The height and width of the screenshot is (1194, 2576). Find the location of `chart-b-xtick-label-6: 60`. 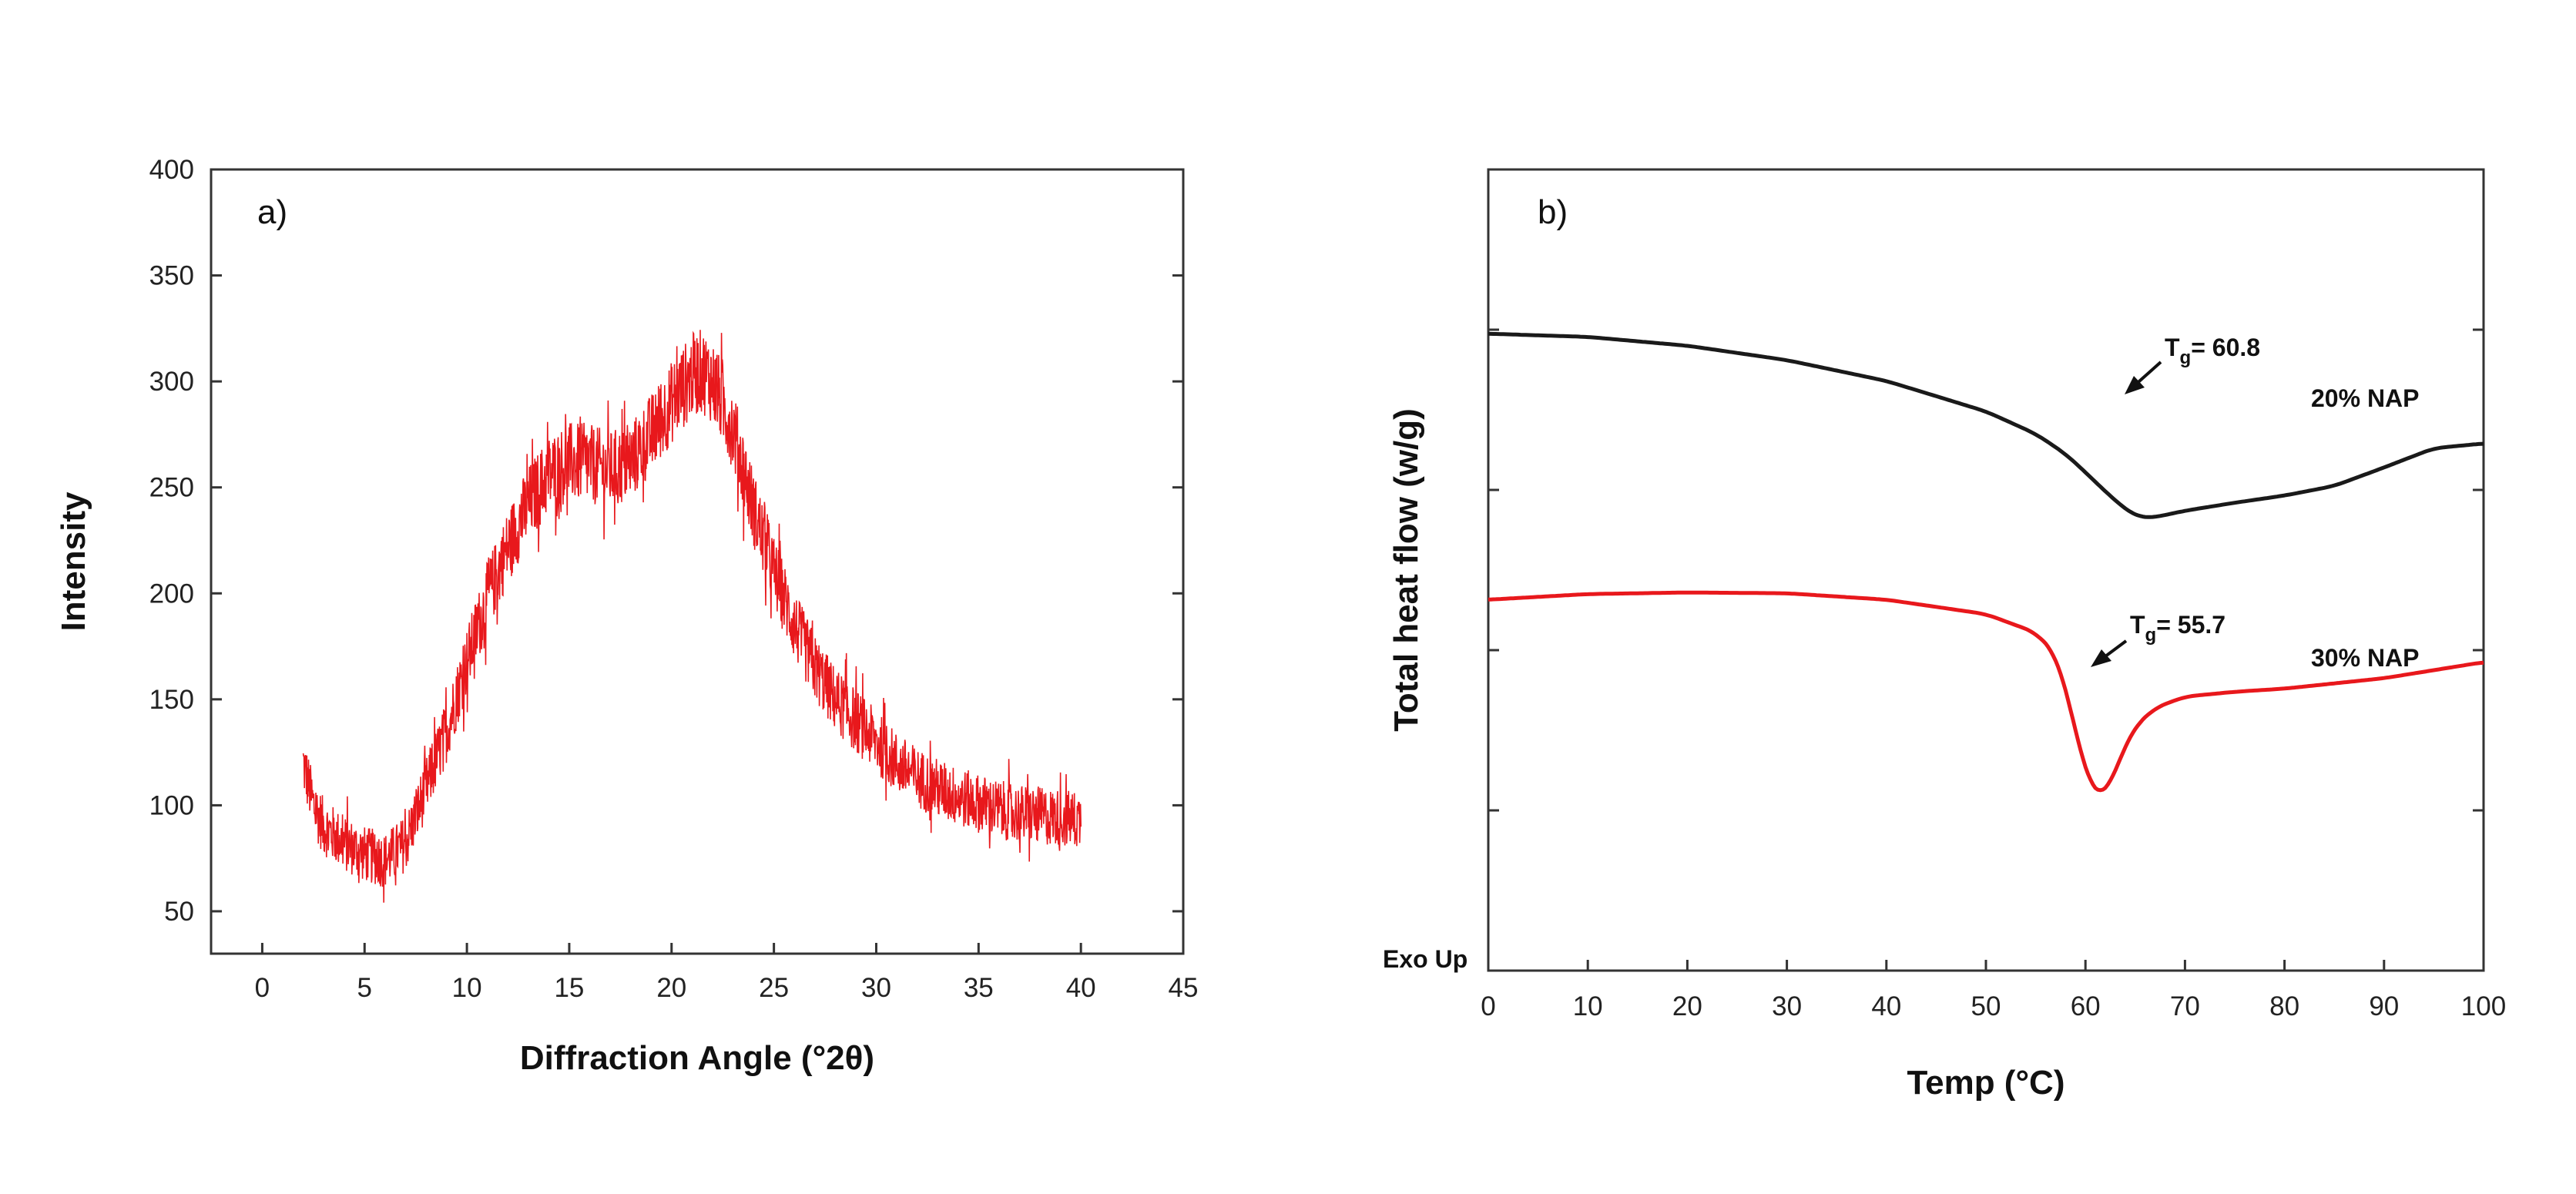

chart-b-xtick-label-6: 60 is located at coordinates (2086, 1006).